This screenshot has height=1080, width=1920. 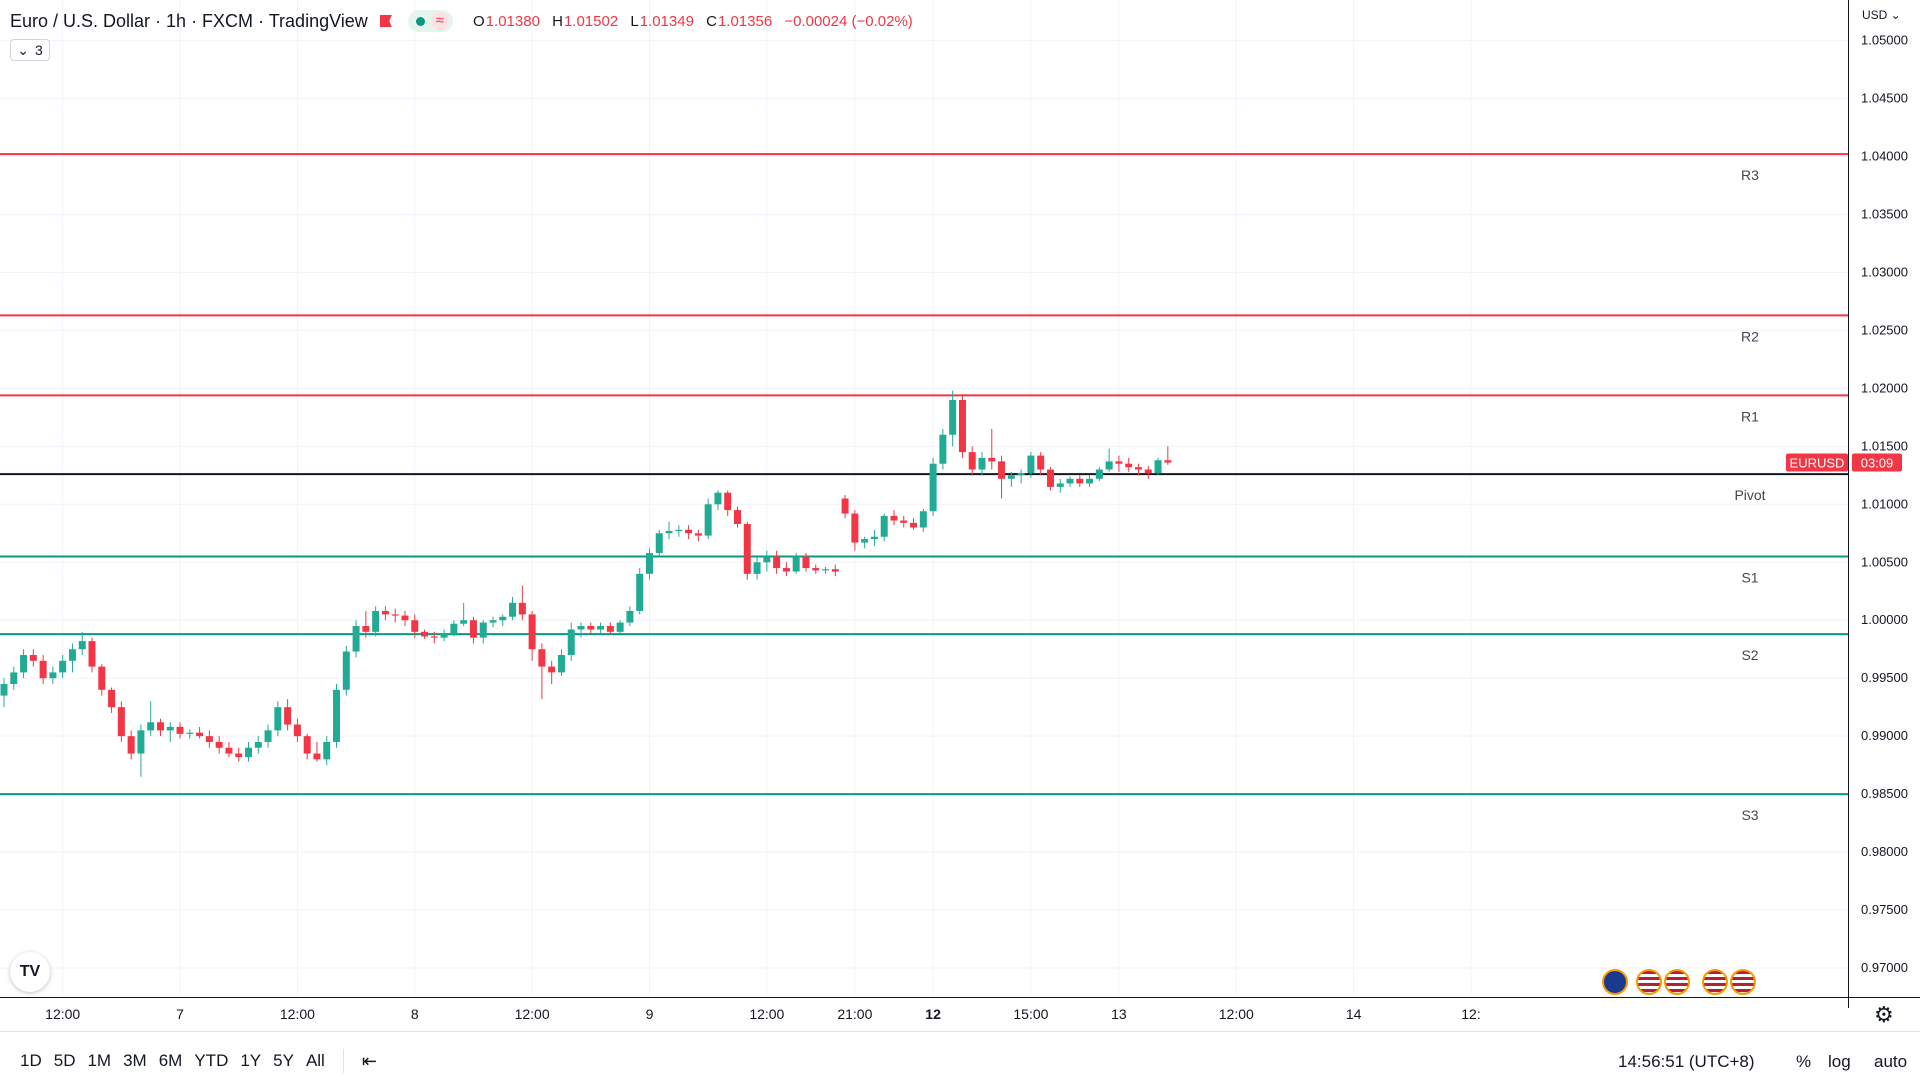 I want to click on currency-selector: USD ⌄, so click(x=1881, y=15).